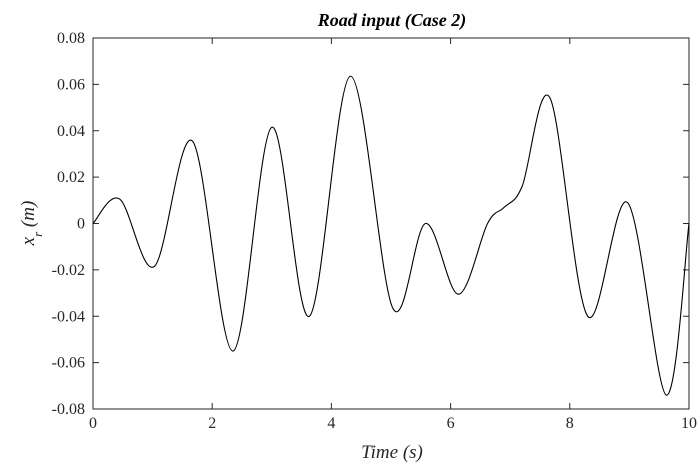  What do you see at coordinates (68, 316) in the screenshot?
I see `y-tick-label: -0.04` at bounding box center [68, 316].